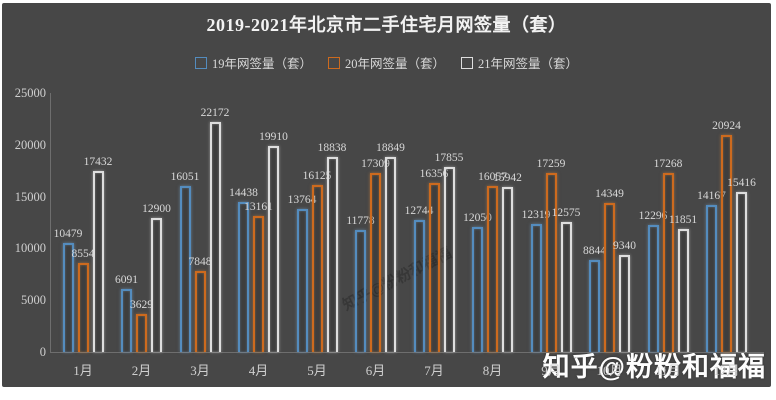  I want to click on x-tick-label: 9月, so click(551, 370).